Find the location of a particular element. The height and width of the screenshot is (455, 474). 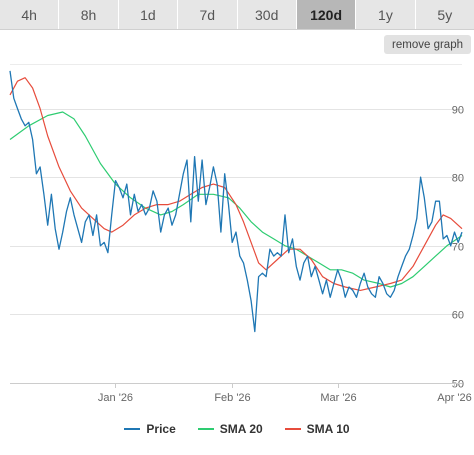

chart-legend: Price SMA 20 SMA 10 is located at coordinates (237, 429).